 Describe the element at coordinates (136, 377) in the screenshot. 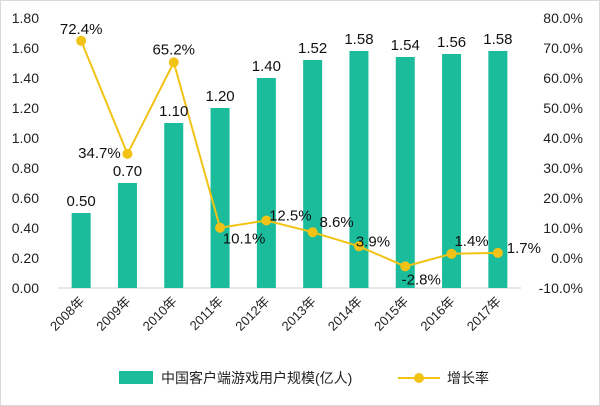

I see `legend-bar-swatch` at that location.